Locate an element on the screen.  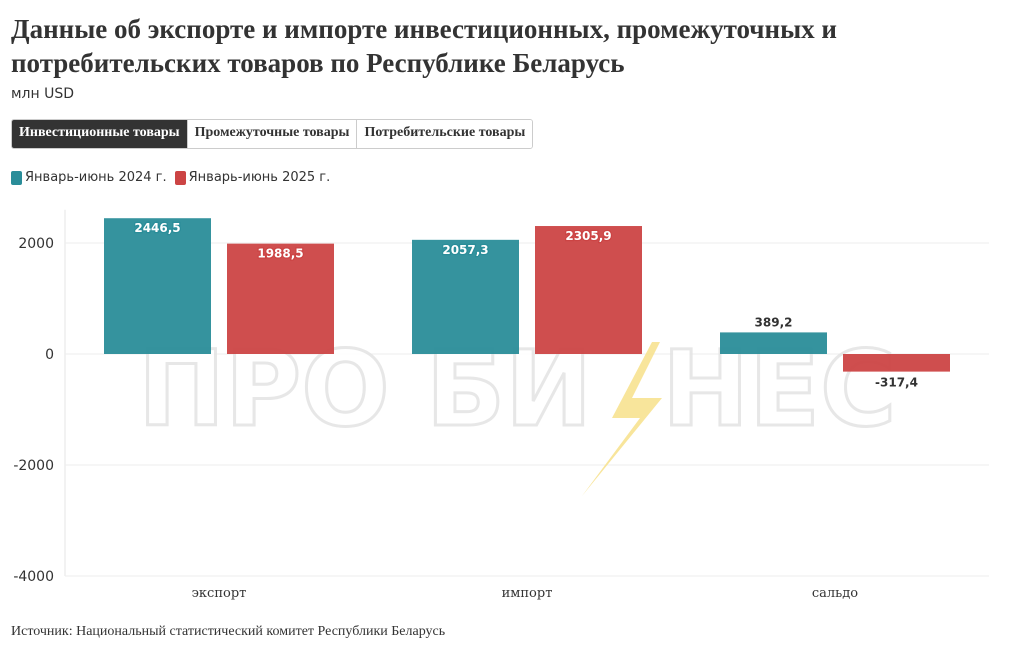
tab-consumer-goods: Потребительские товары is located at coordinates (444, 134).